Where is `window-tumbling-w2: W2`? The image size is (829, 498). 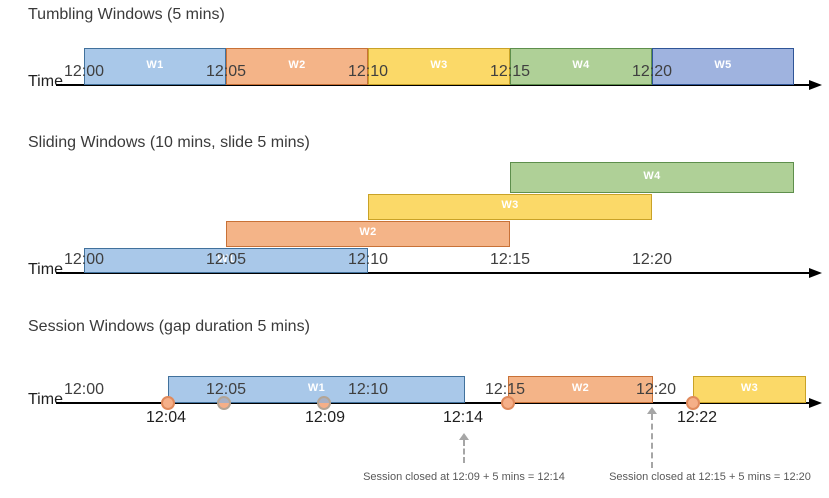
window-tumbling-w2: W2 is located at coordinates (297, 66).